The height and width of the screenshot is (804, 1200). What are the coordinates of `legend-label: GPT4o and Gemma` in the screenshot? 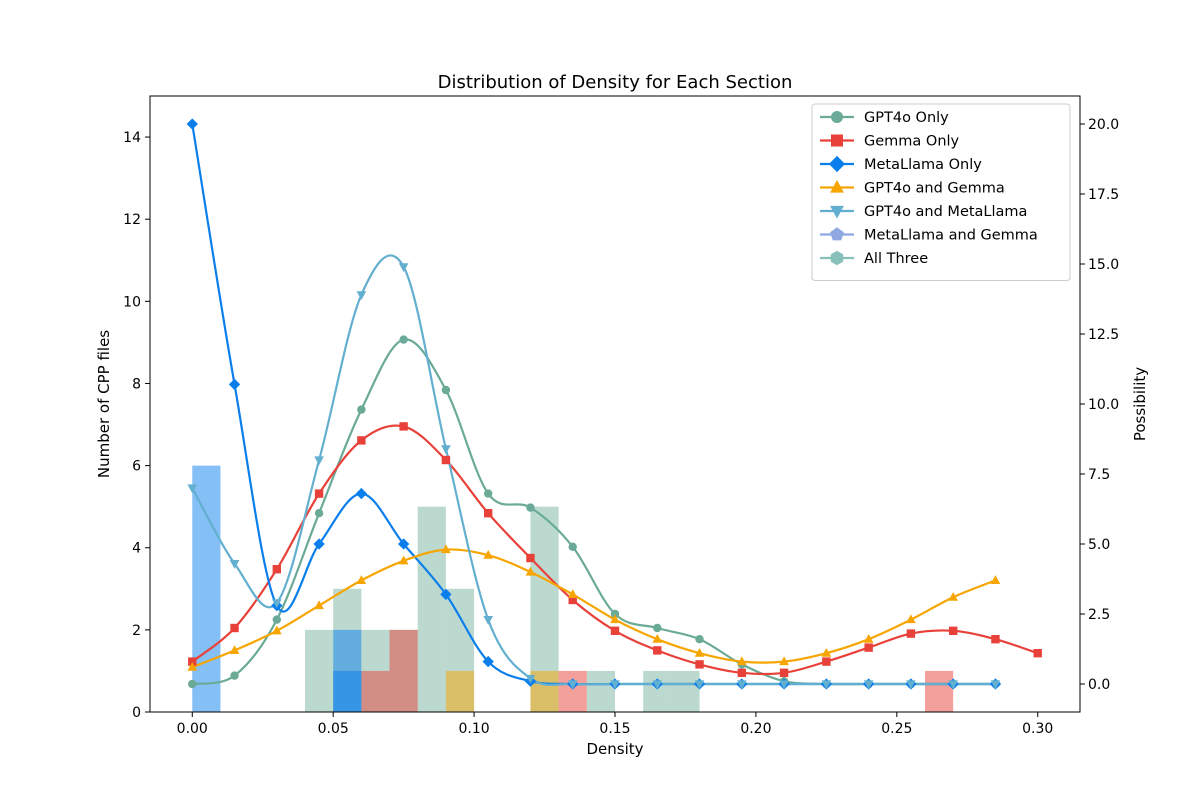 It's located at (934, 189).